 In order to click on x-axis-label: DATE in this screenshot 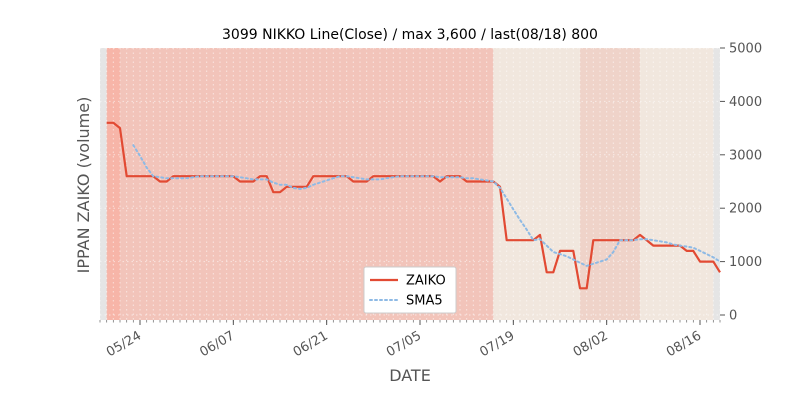, I will do `click(410, 375)`.